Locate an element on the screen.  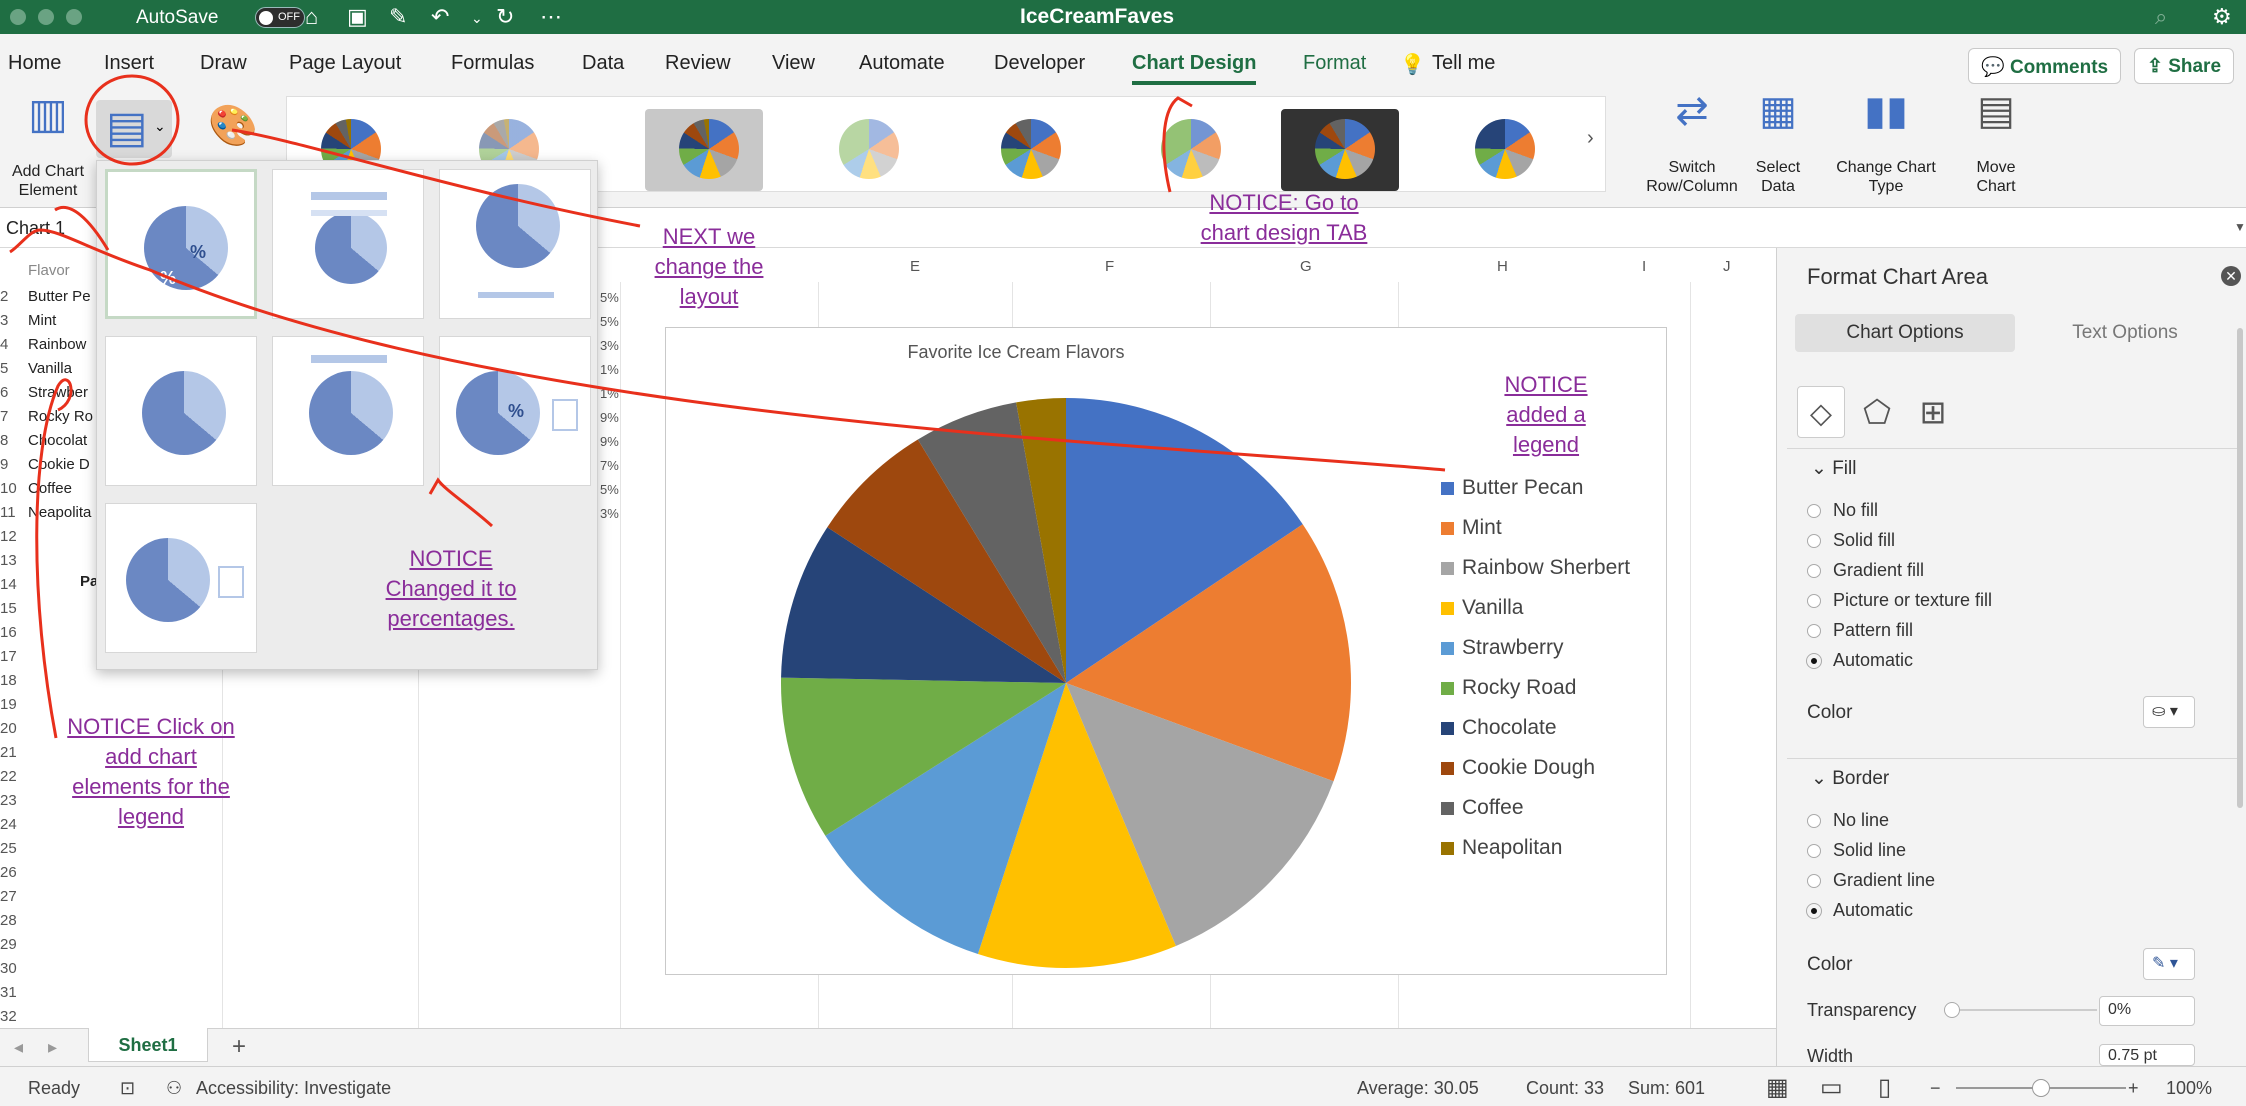
flavor-cell: Neapolita is located at coordinates (60, 512).